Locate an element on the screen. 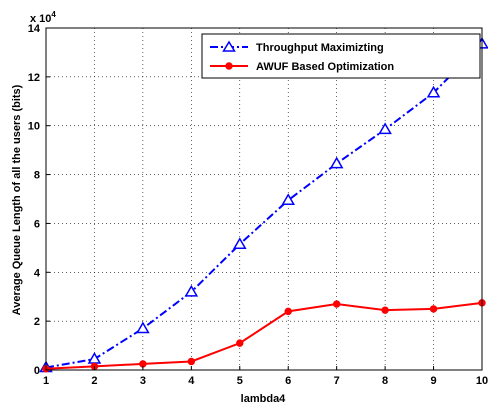 Image resolution: width=488 pixels, height=405 pixels. x-tick-label: 1 is located at coordinates (46, 381).